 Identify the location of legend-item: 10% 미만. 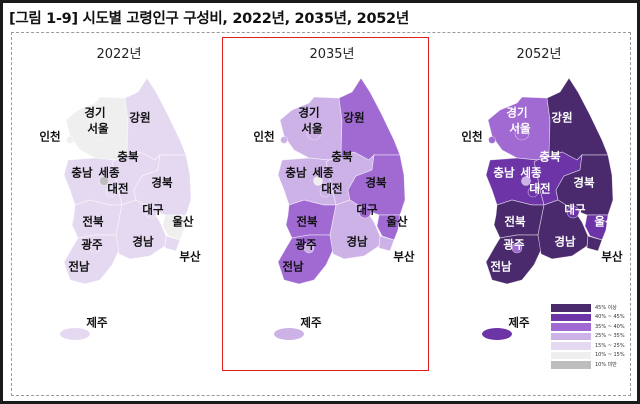
(588, 365).